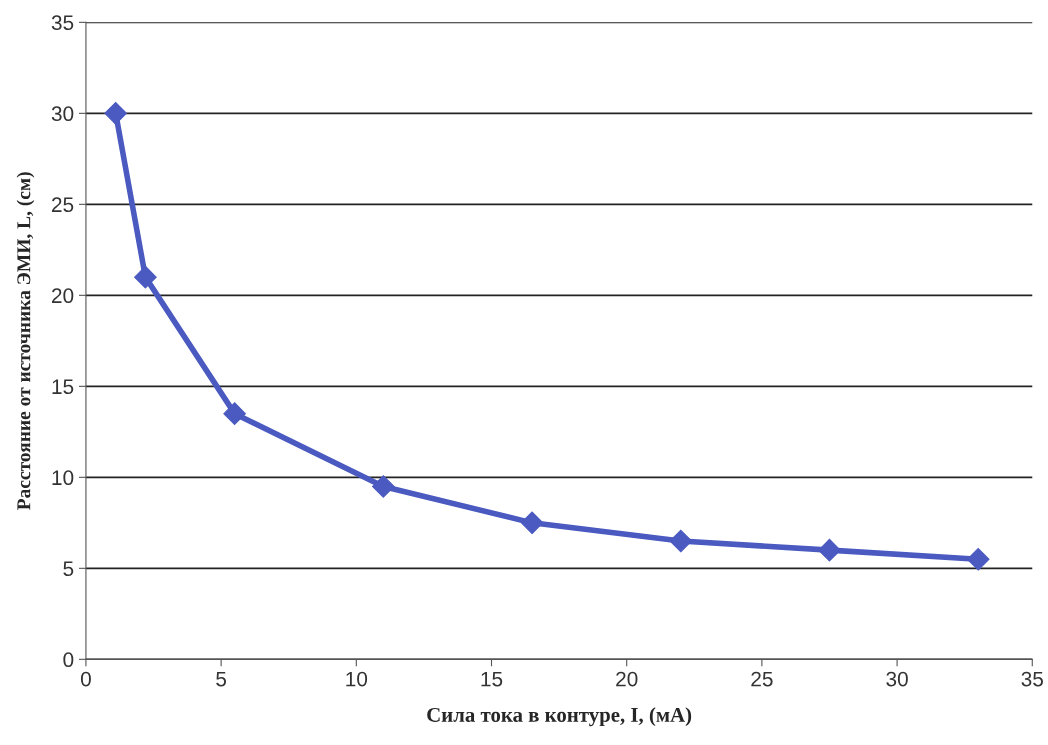 The image size is (1048, 745). I want to click on y-tick-label: 25, so click(63, 205).